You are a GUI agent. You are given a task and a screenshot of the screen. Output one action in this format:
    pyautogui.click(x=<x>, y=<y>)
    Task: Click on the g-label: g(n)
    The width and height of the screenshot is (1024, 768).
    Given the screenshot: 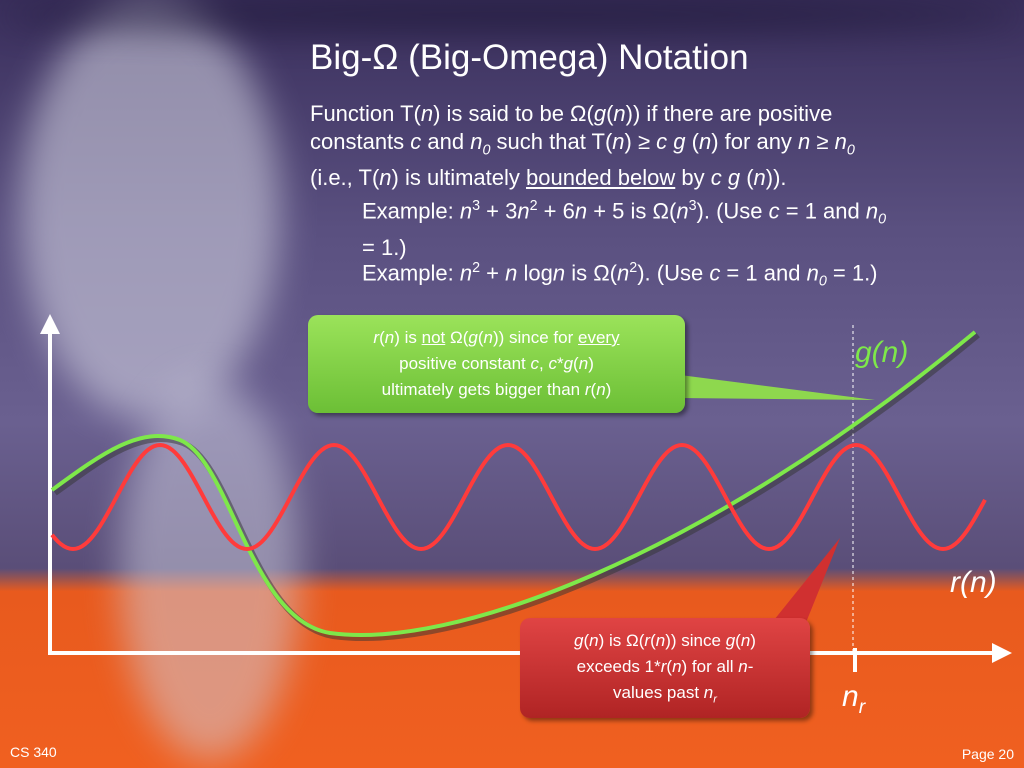 What is the action you would take?
    pyautogui.click(x=882, y=352)
    